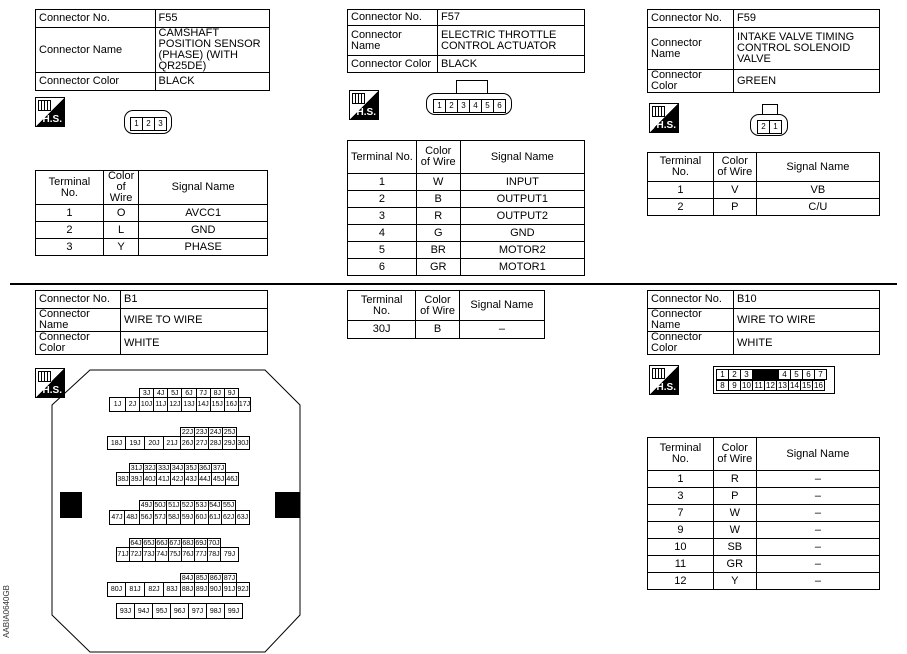 This screenshot has width=907, height=654. Describe the element at coordinates (136, 554) in the screenshot. I see `b1-terminal-cell: 72J` at that location.